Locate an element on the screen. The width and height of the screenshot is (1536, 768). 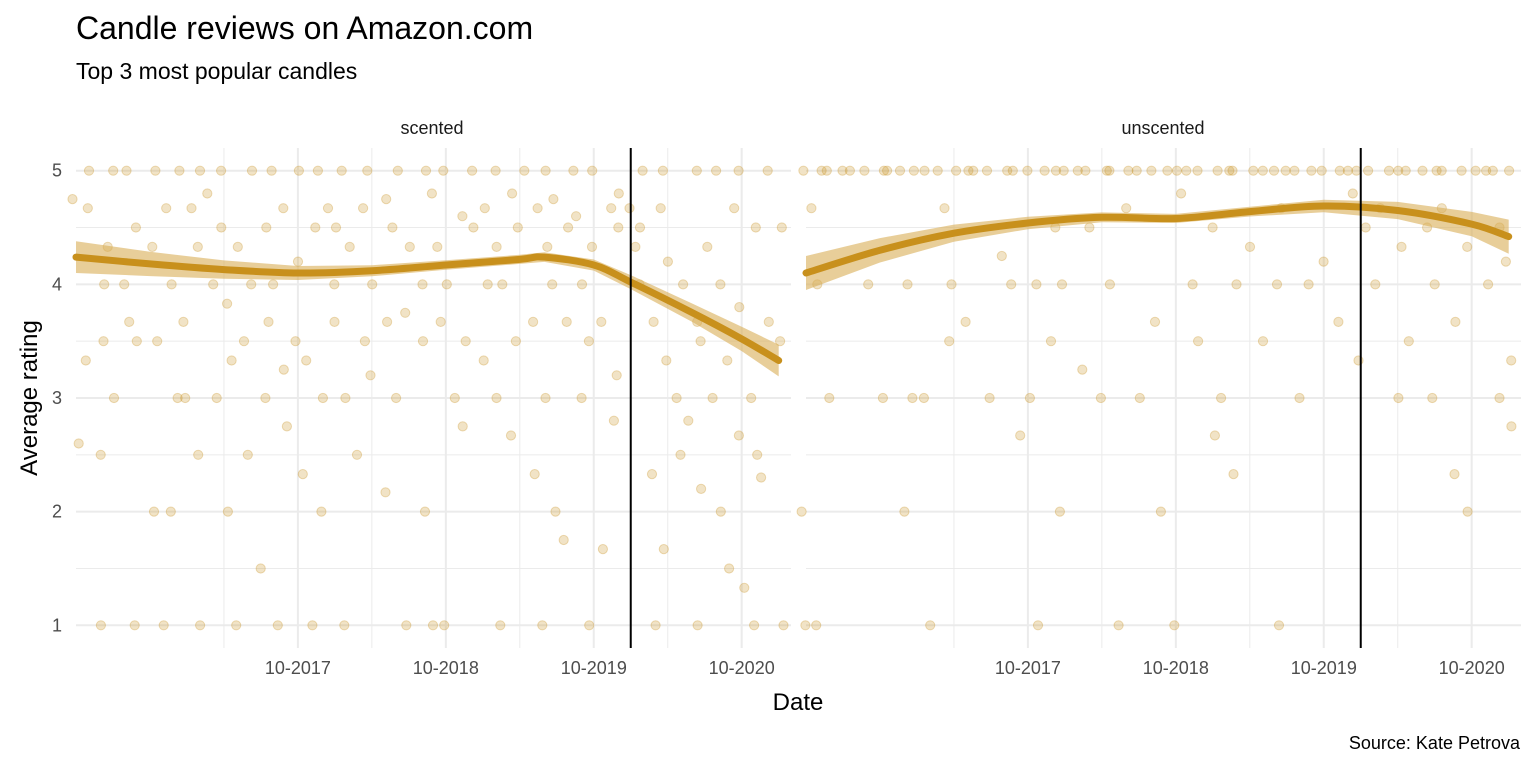
y-tick-label: 3 is located at coordinates (57, 398).